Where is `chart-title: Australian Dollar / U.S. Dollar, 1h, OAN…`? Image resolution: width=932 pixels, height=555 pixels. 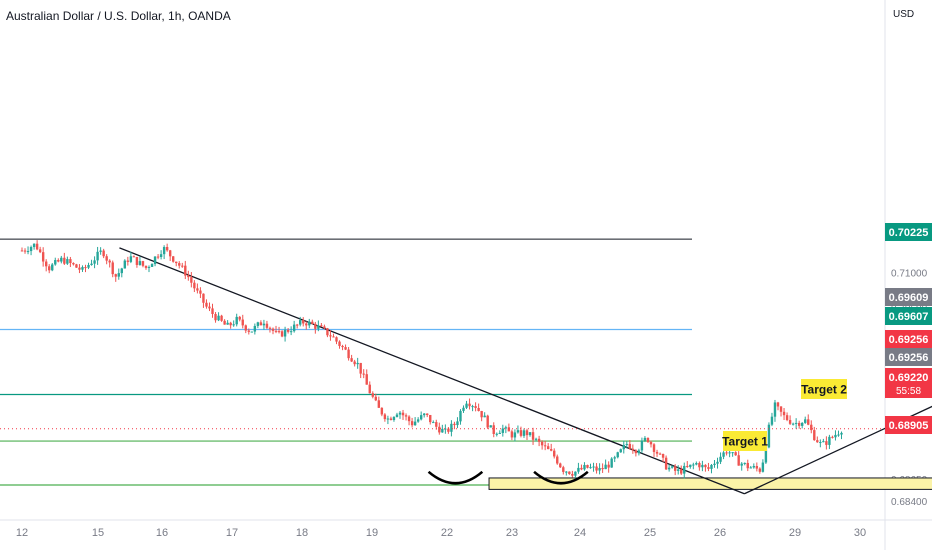 chart-title: Australian Dollar / U.S. Dollar, 1h, OAN… is located at coordinates (118, 16).